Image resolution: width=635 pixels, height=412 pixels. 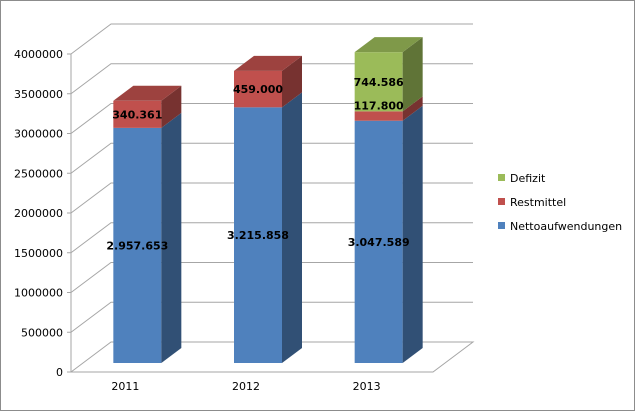 I want to click on y-tick-label: 500000, so click(x=42, y=332).